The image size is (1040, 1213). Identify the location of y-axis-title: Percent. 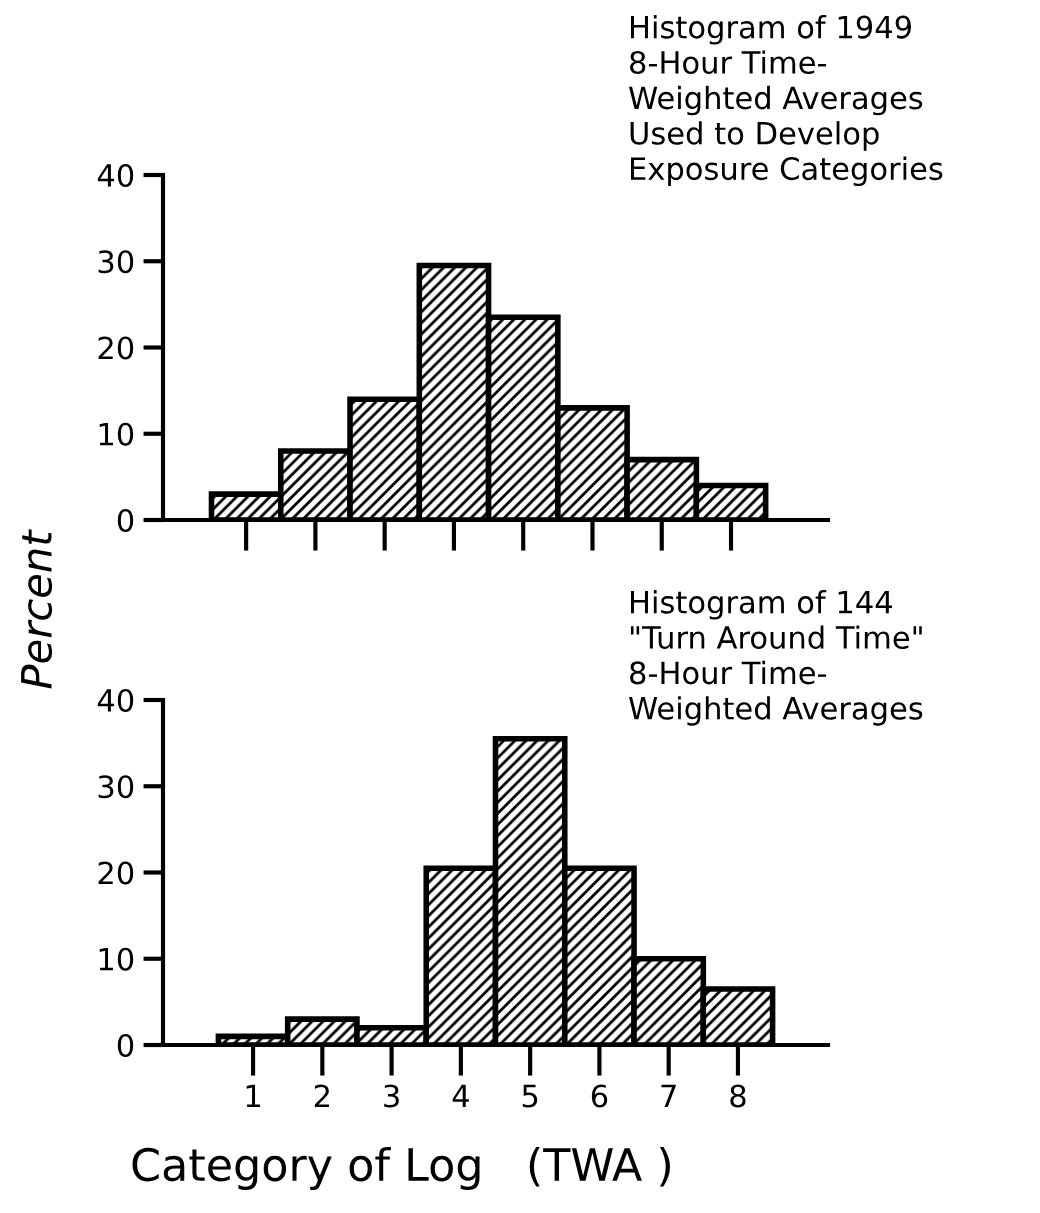
(37, 609).